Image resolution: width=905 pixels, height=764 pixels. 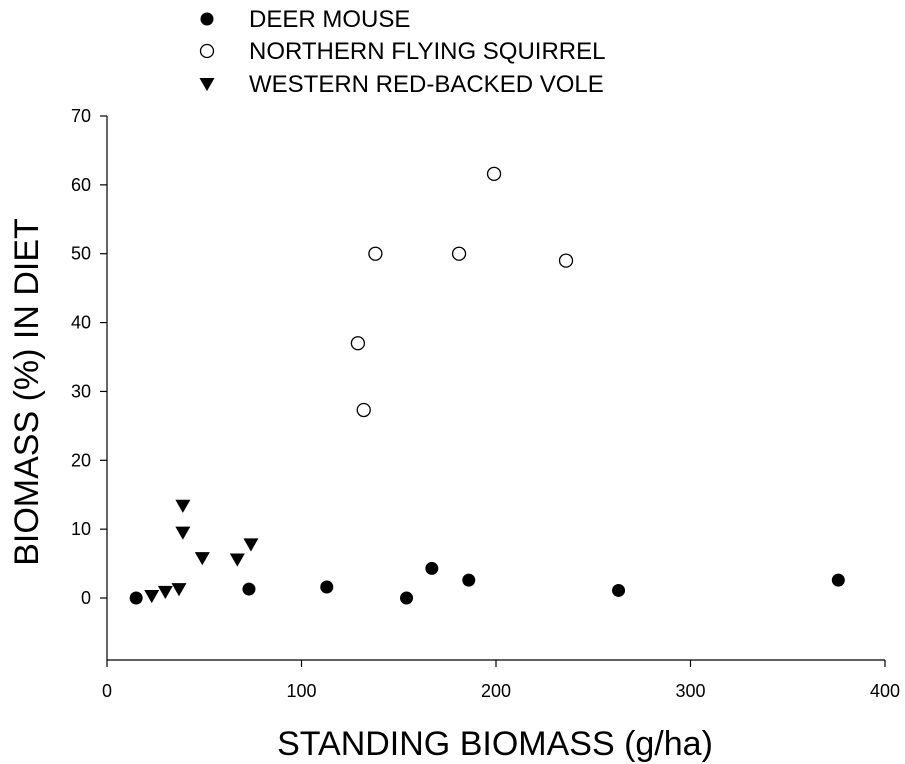 I want to click on y-tick-label: 70, so click(x=81, y=116).